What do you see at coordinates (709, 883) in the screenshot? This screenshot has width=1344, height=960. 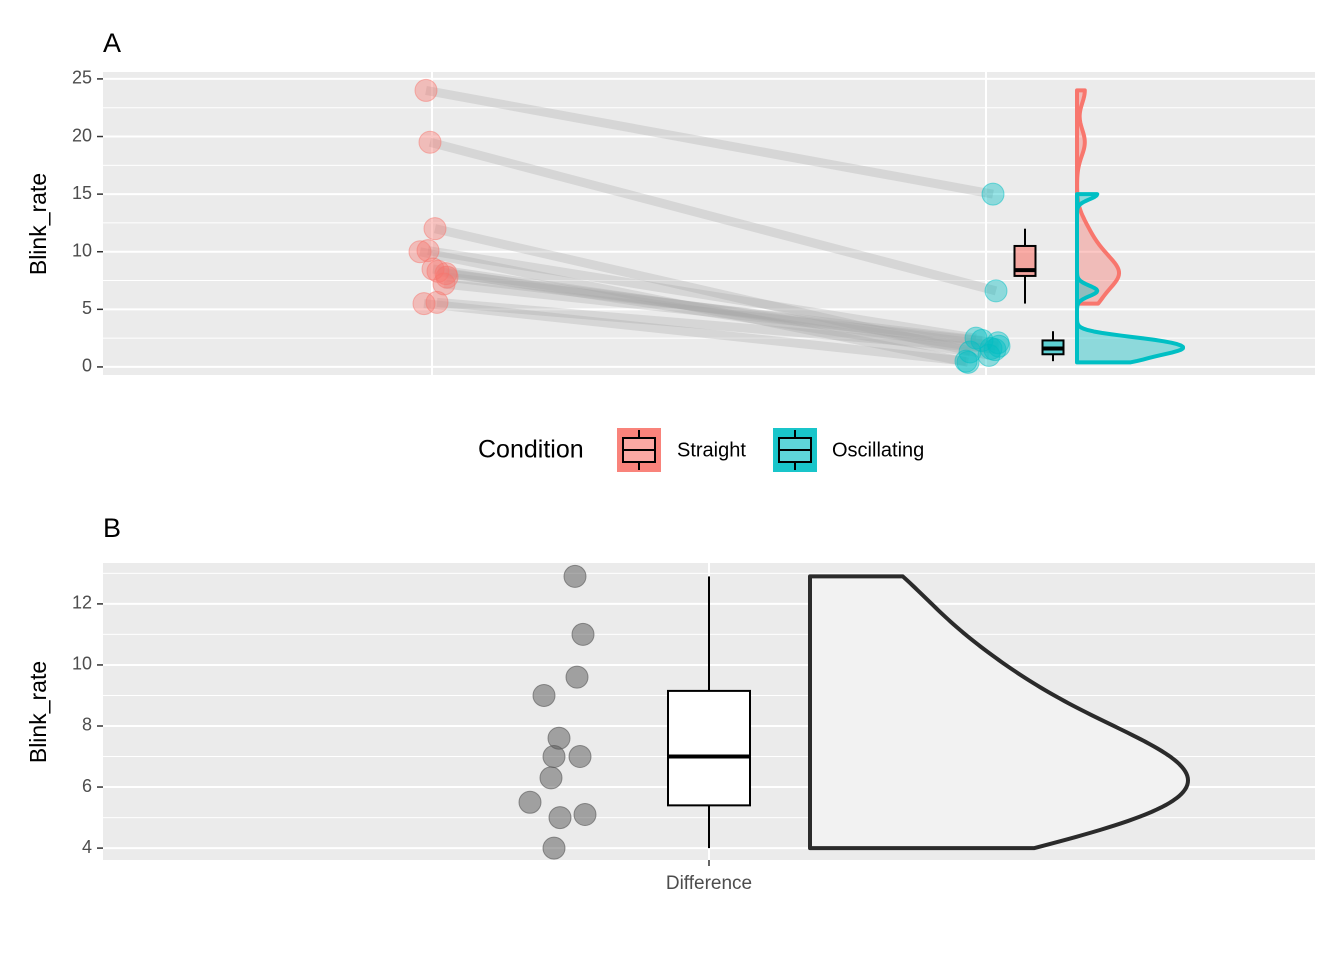 I see `x-tick-label: Difference` at bounding box center [709, 883].